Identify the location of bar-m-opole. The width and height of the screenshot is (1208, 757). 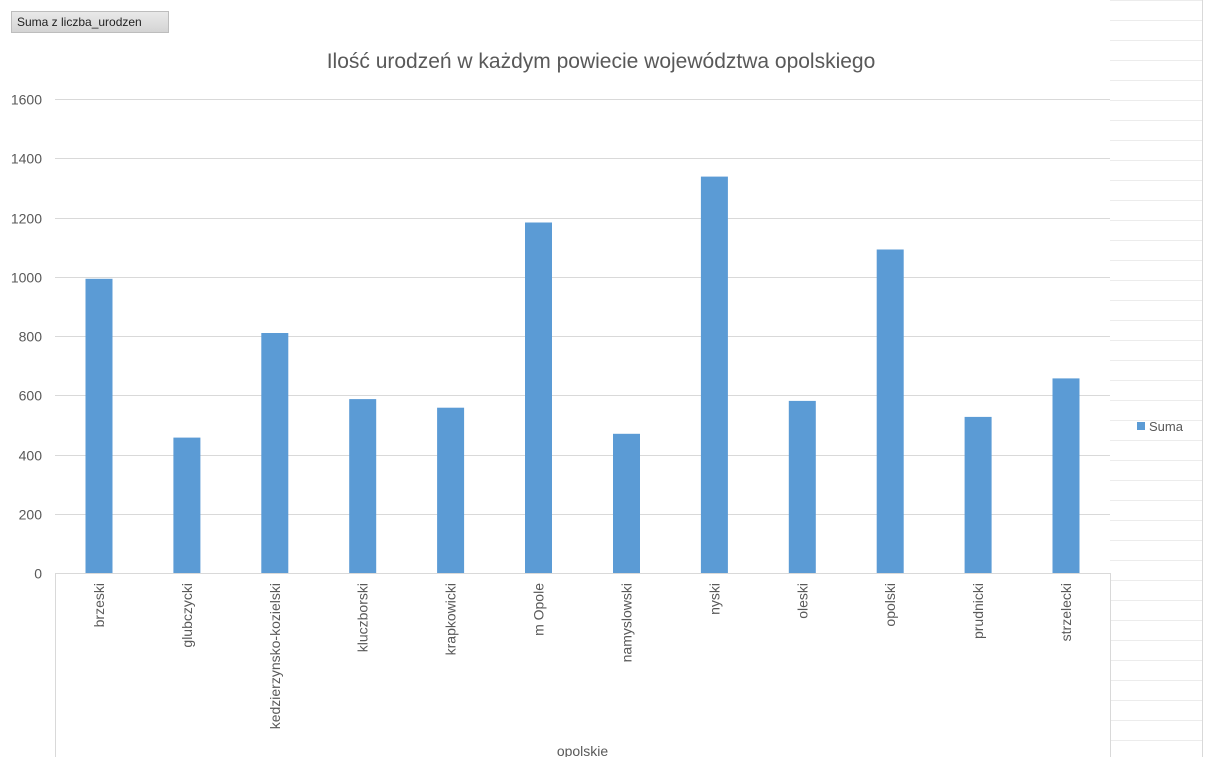
(538, 398).